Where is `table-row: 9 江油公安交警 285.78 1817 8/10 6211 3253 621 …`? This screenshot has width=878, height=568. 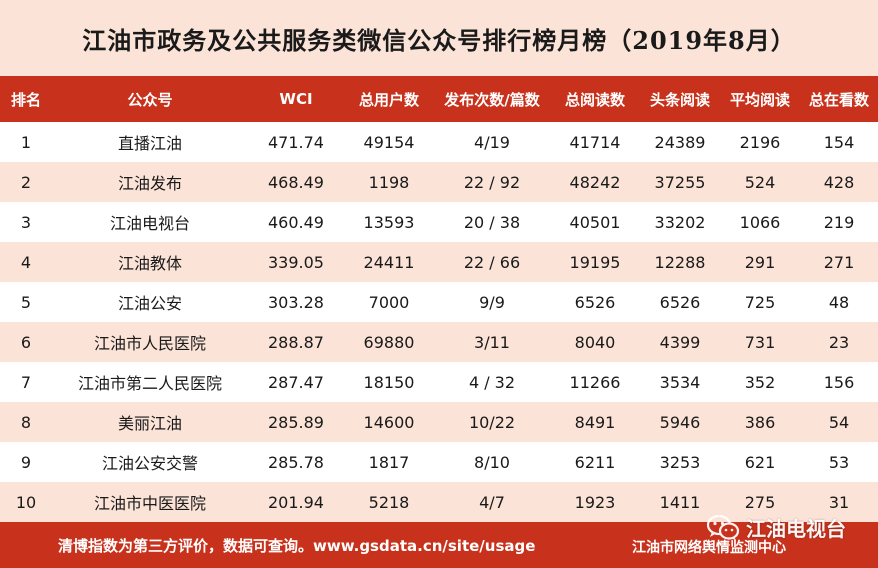
table-row: 9 江油公安交警 285.78 1817 8/10 6211 3253 621 … is located at coordinates (439, 462).